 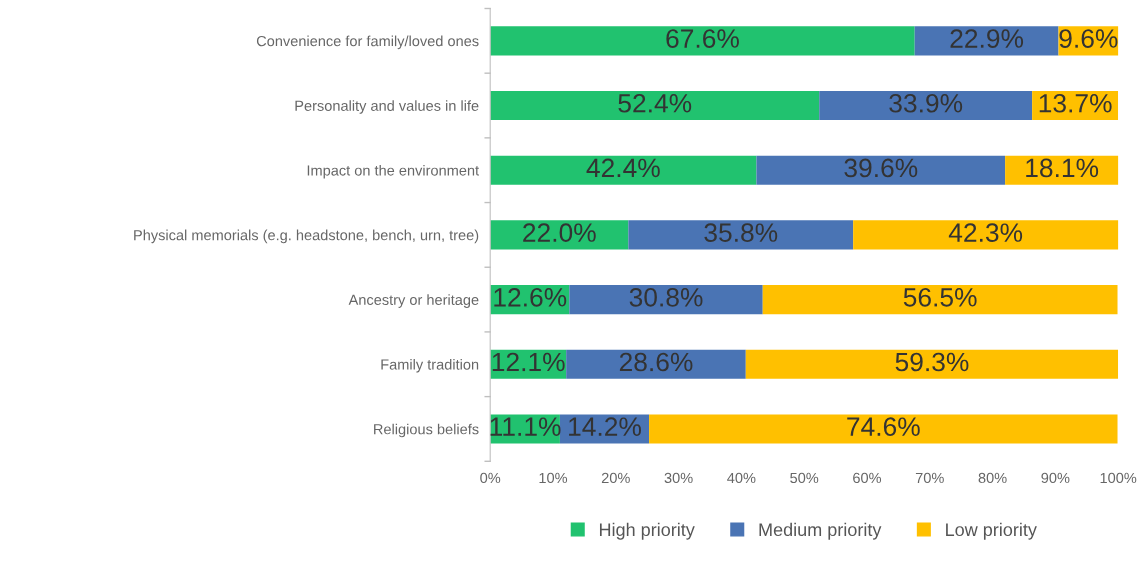 I want to click on data-label: 39.6%, so click(x=881, y=168).